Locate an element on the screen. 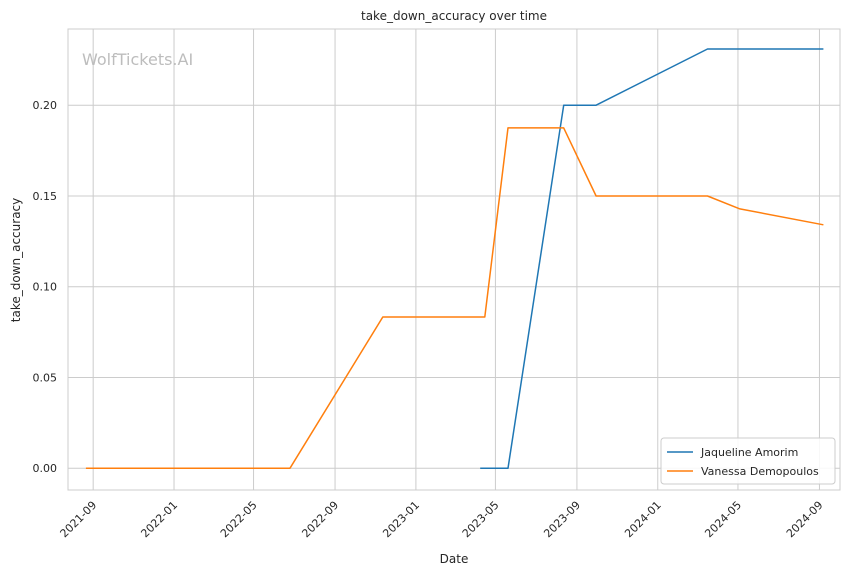 The height and width of the screenshot is (575, 852). x-tick-label: 2022-01 is located at coordinates (159, 520).